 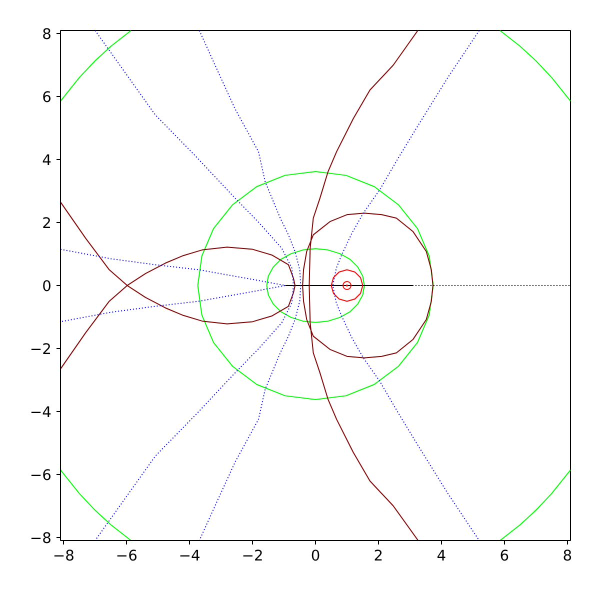 I want to click on y-tick-label: −6, so click(x=41, y=475).